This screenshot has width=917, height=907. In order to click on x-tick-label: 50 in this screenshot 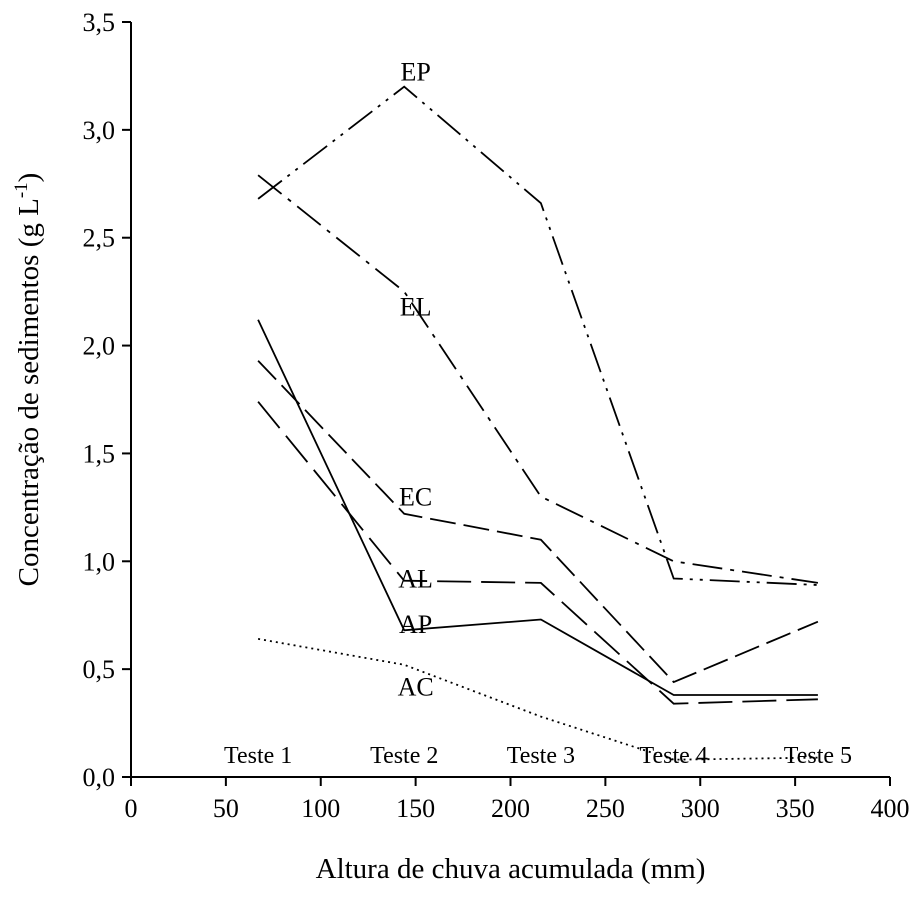, I will do `click(226, 808)`.